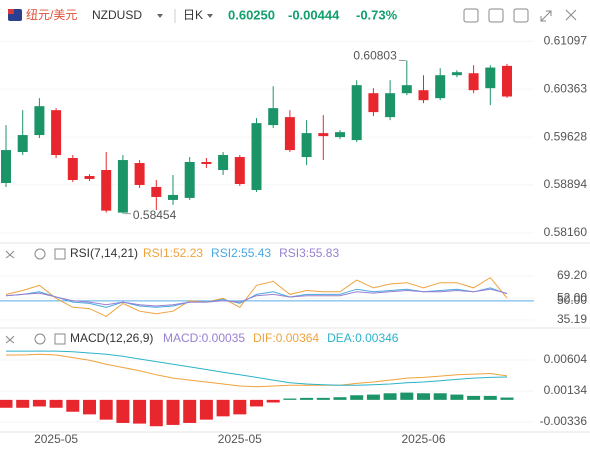  I want to click on legend-entry: RSI1:52.23, so click(173, 253).